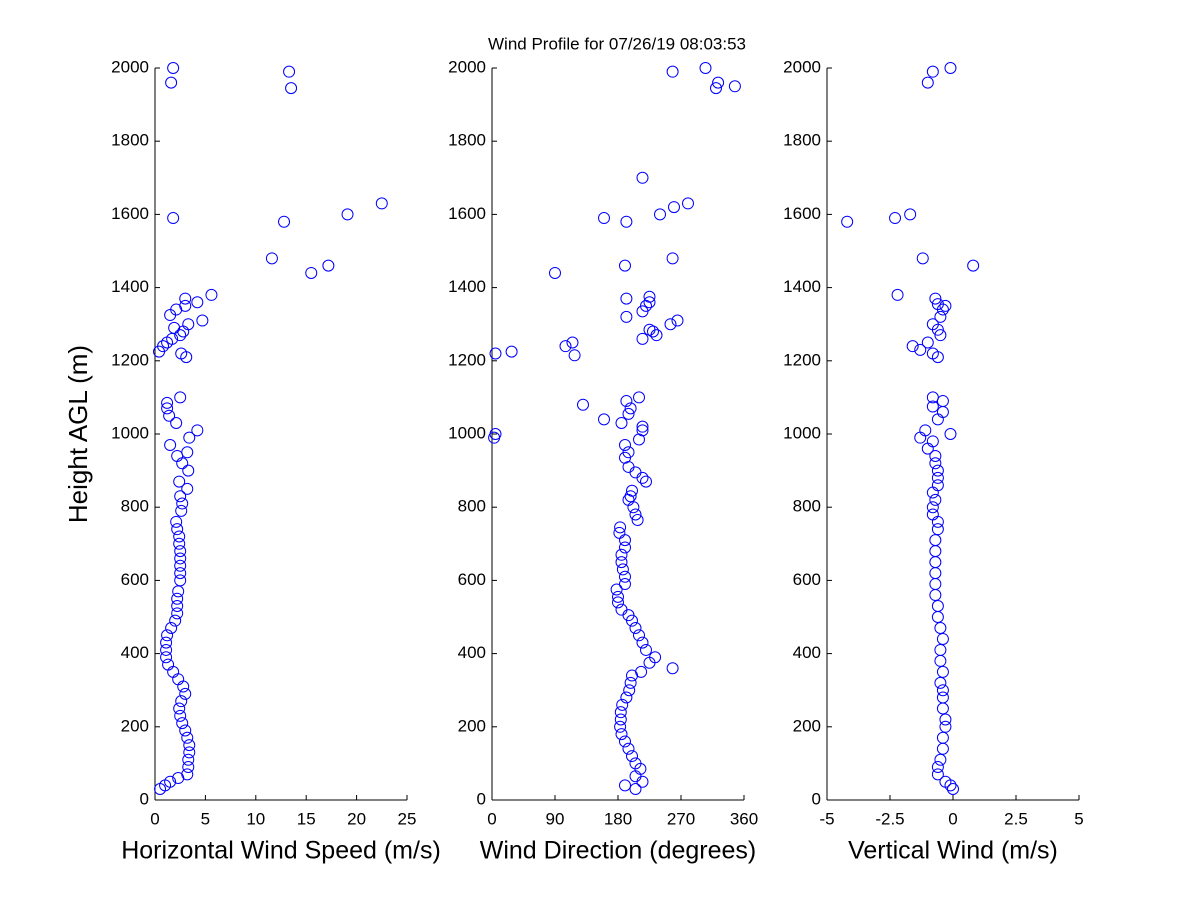  I want to click on x-tick-label: 0, so click(491, 818).